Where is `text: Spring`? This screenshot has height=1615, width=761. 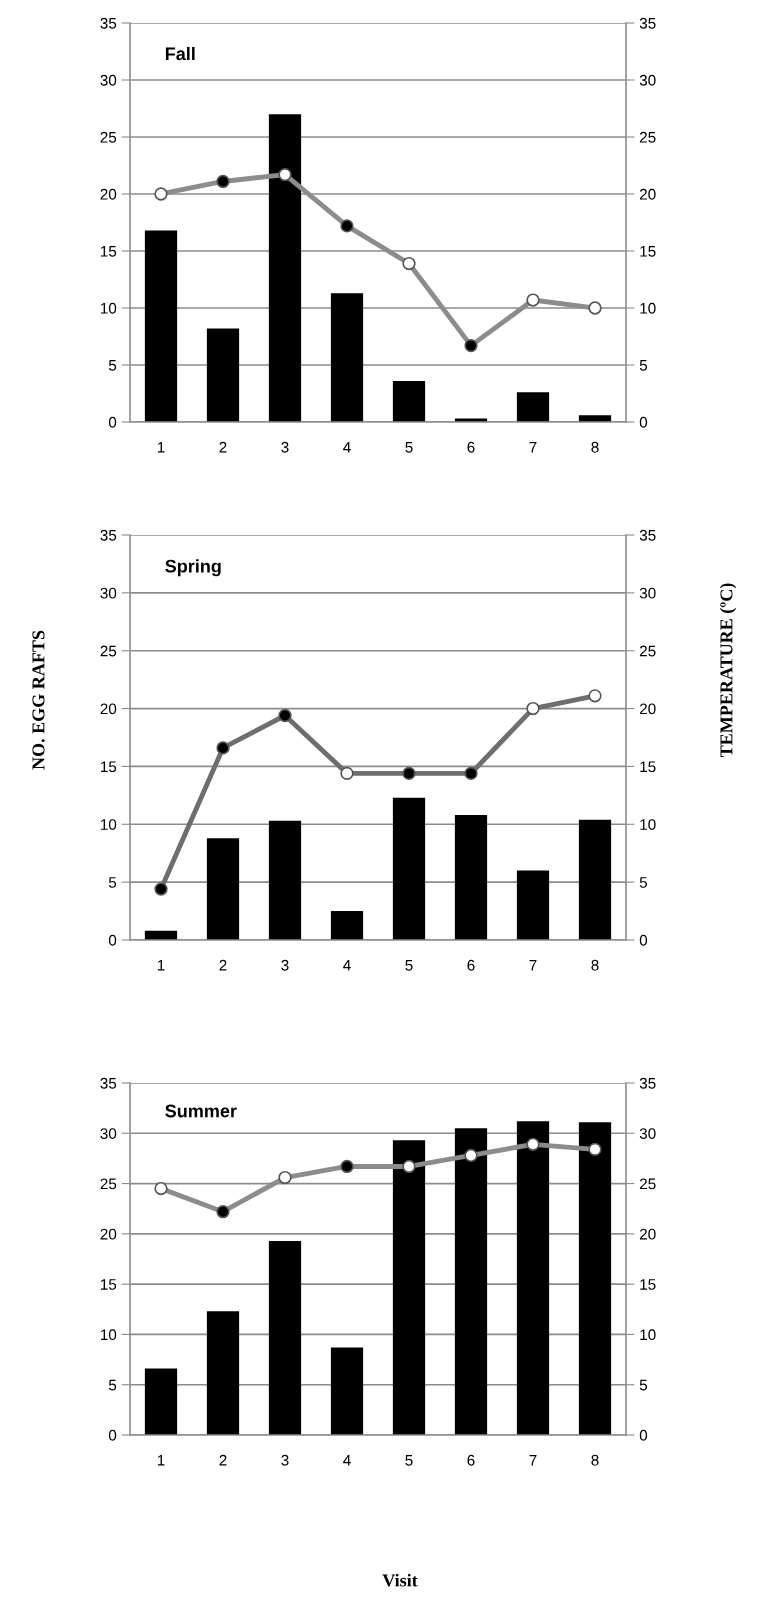
text: Spring is located at coordinates (193, 568).